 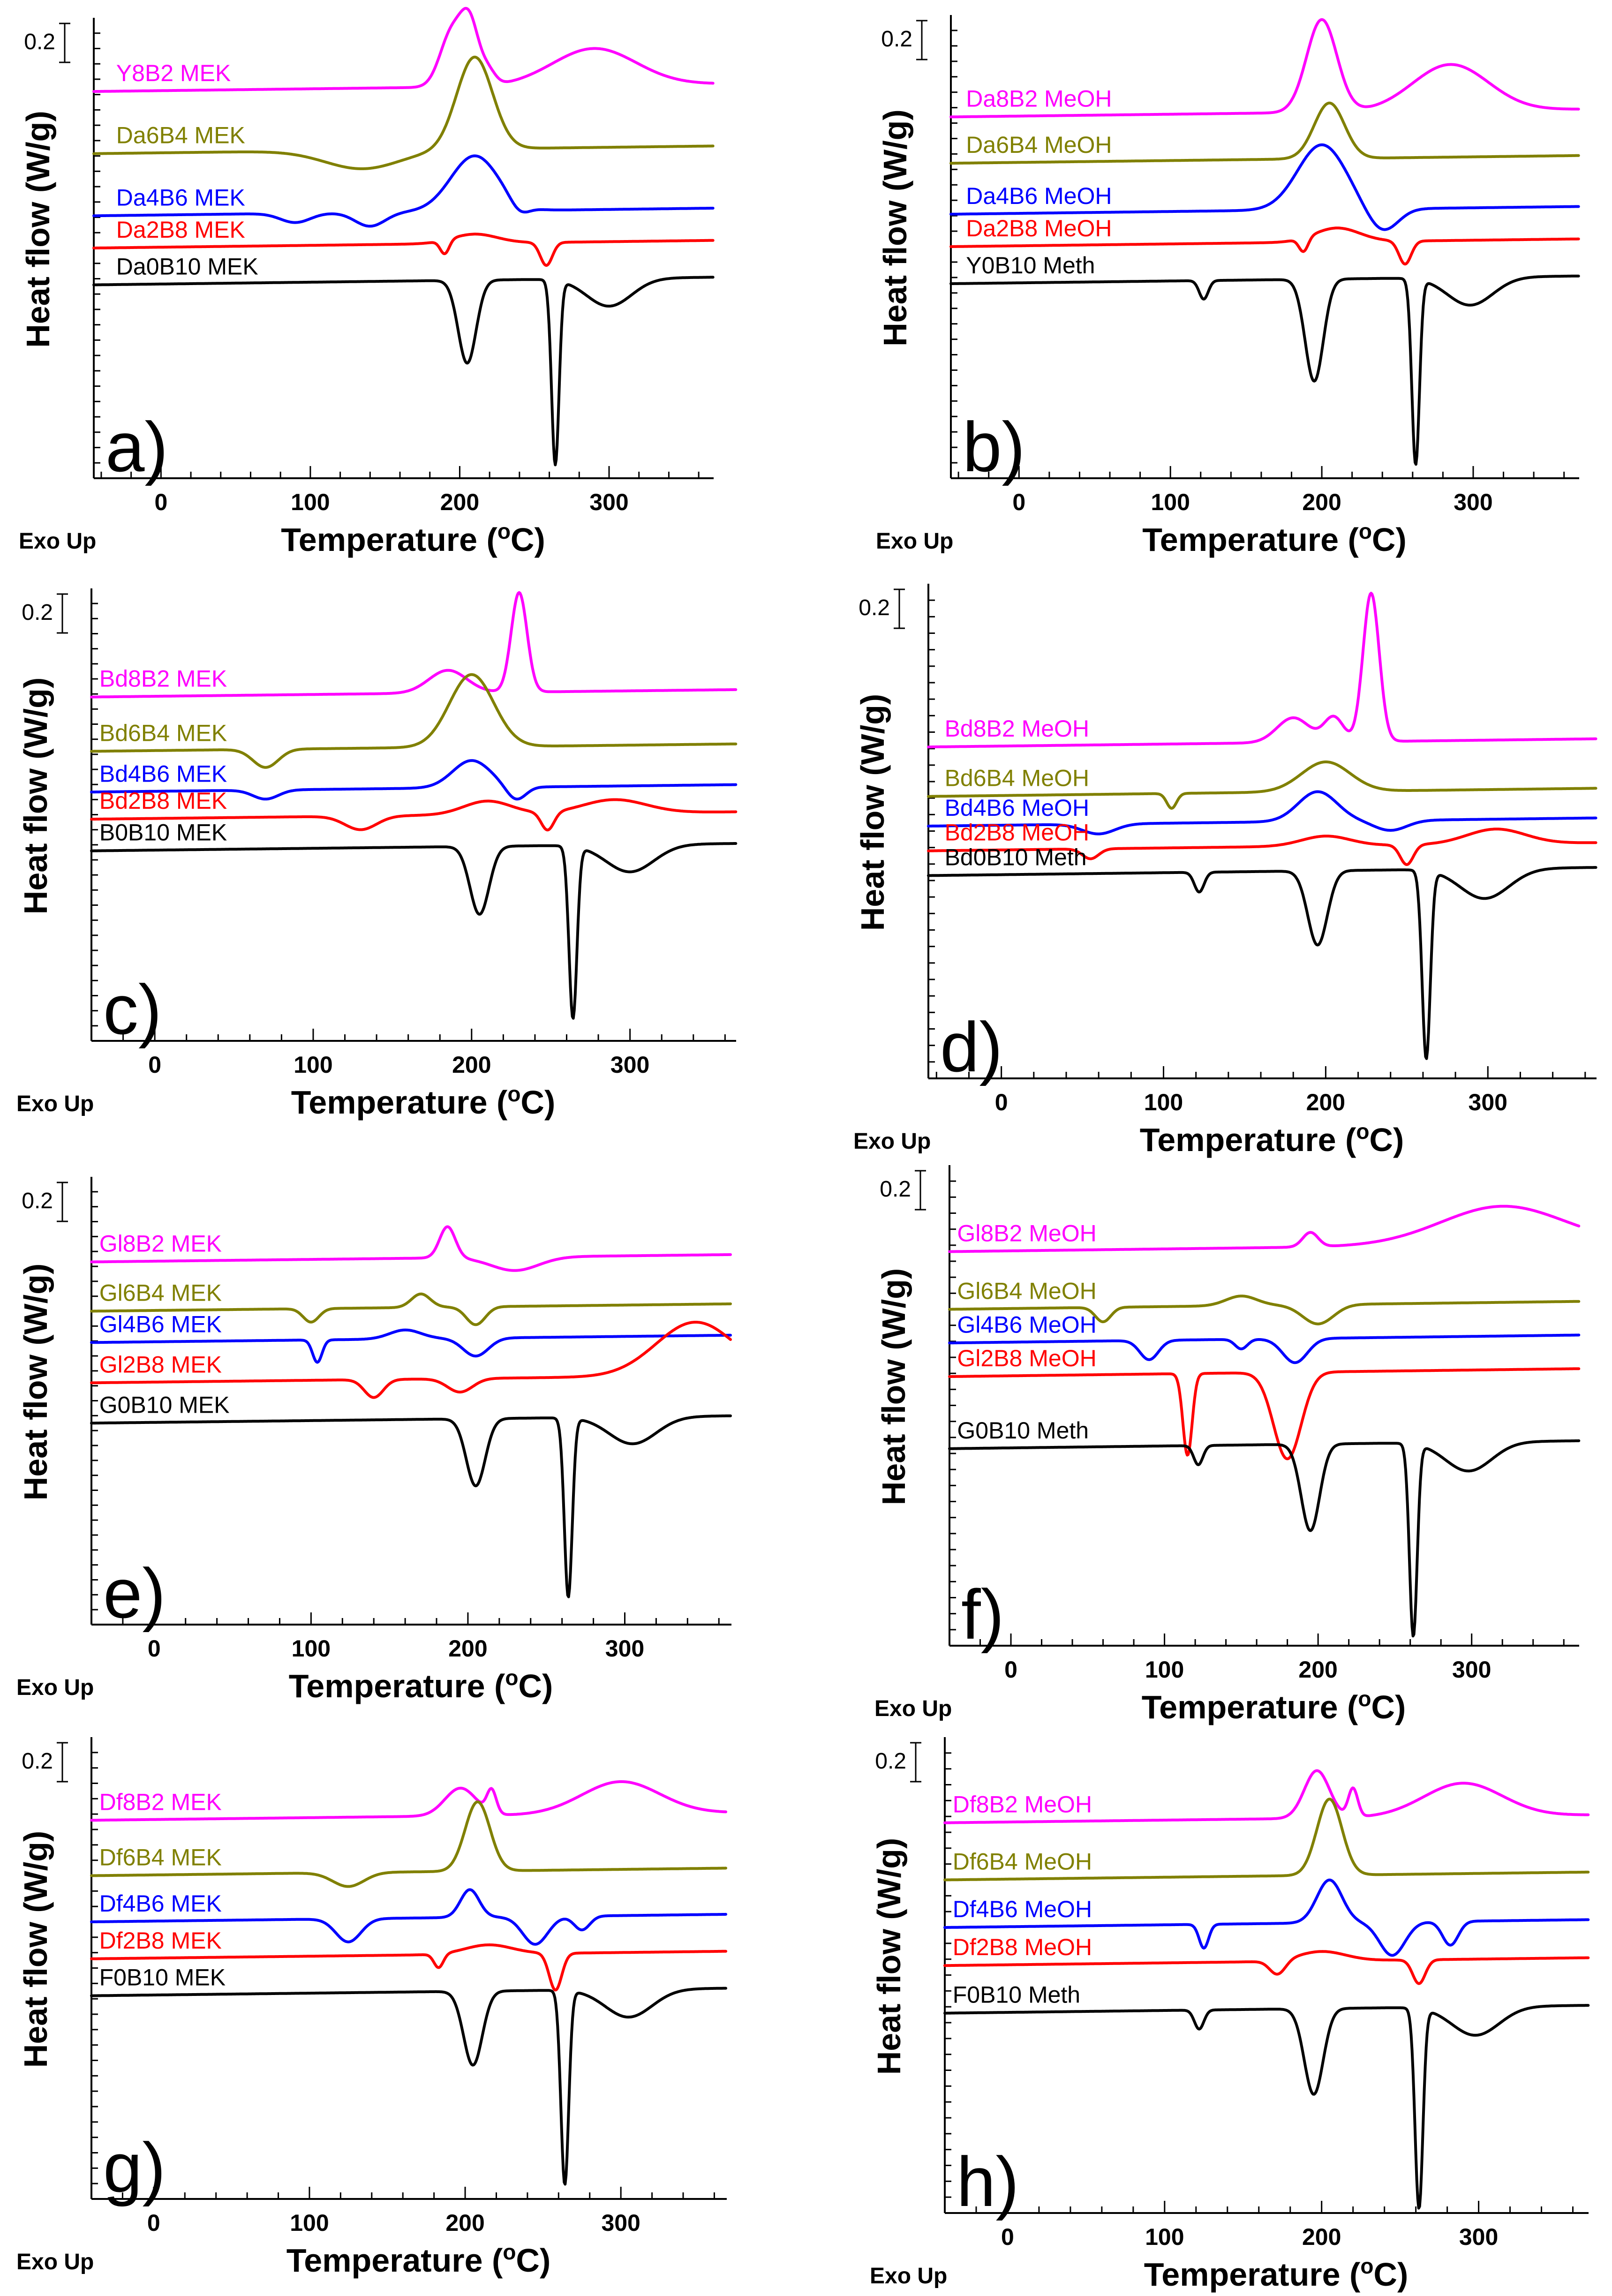 I want to click on series-label: Bd8B2 MeOH, so click(x=1017, y=728).